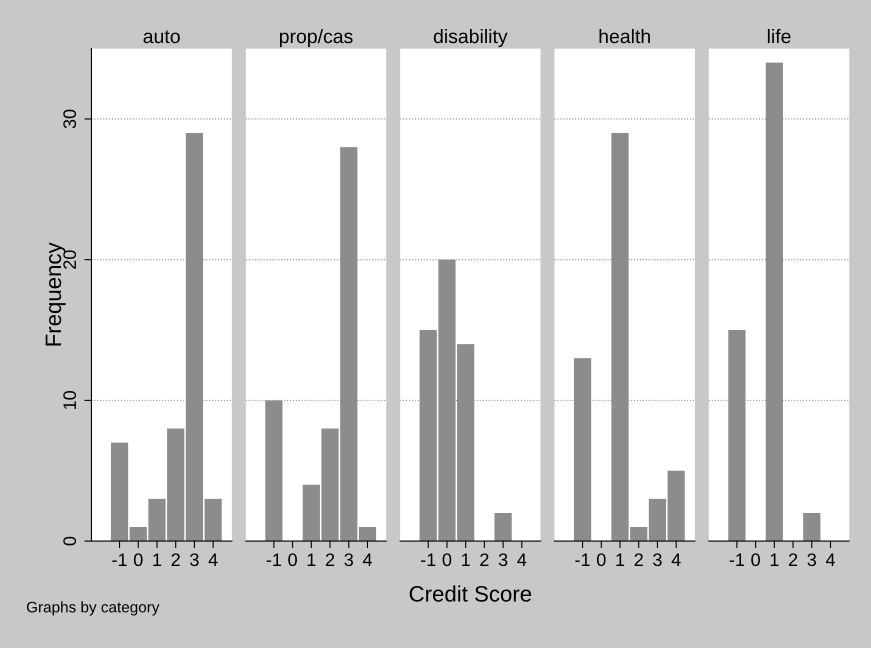 The image size is (871, 648). What do you see at coordinates (471, 38) in the screenshot?
I see `chart-title: disability` at bounding box center [471, 38].